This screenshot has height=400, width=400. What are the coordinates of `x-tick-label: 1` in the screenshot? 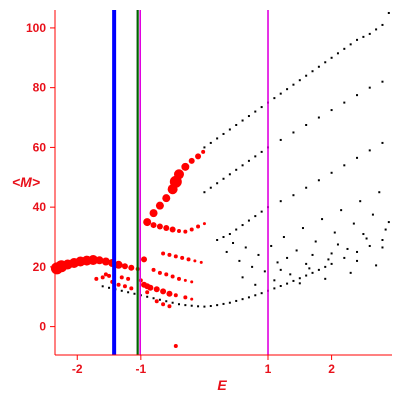 It's located at (268, 369).